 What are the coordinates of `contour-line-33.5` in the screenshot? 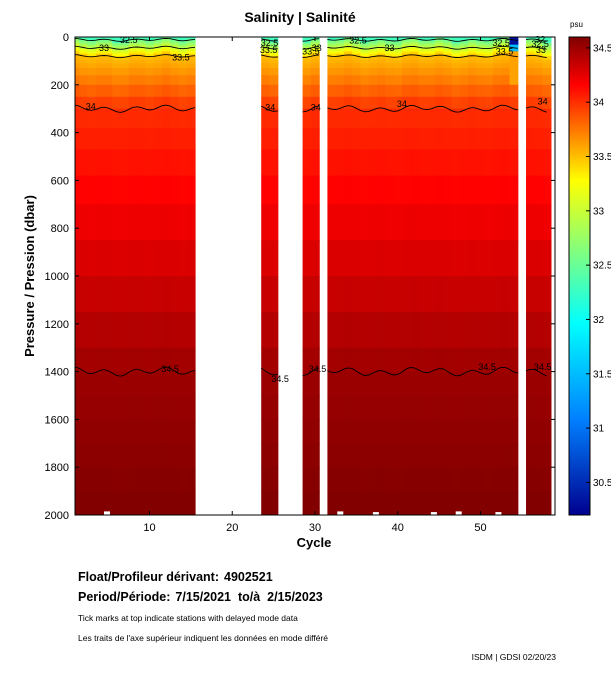 It's located at (536, 56).